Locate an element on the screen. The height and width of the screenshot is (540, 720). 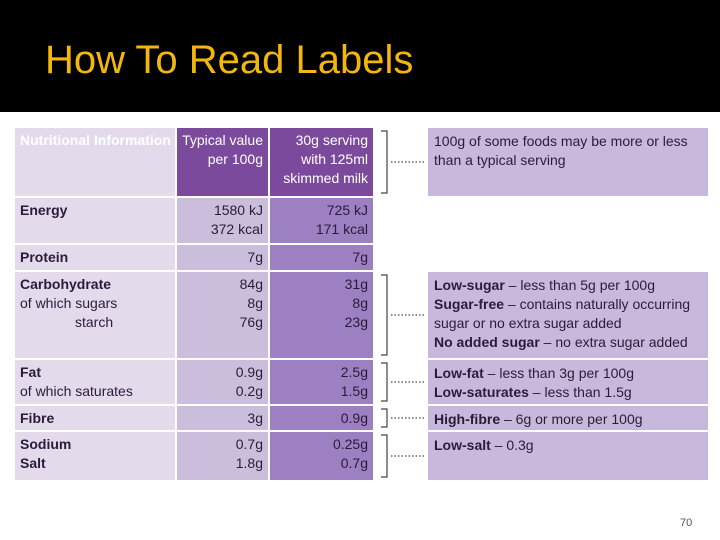
text-line: 1.5g is located at coordinates (354, 391).